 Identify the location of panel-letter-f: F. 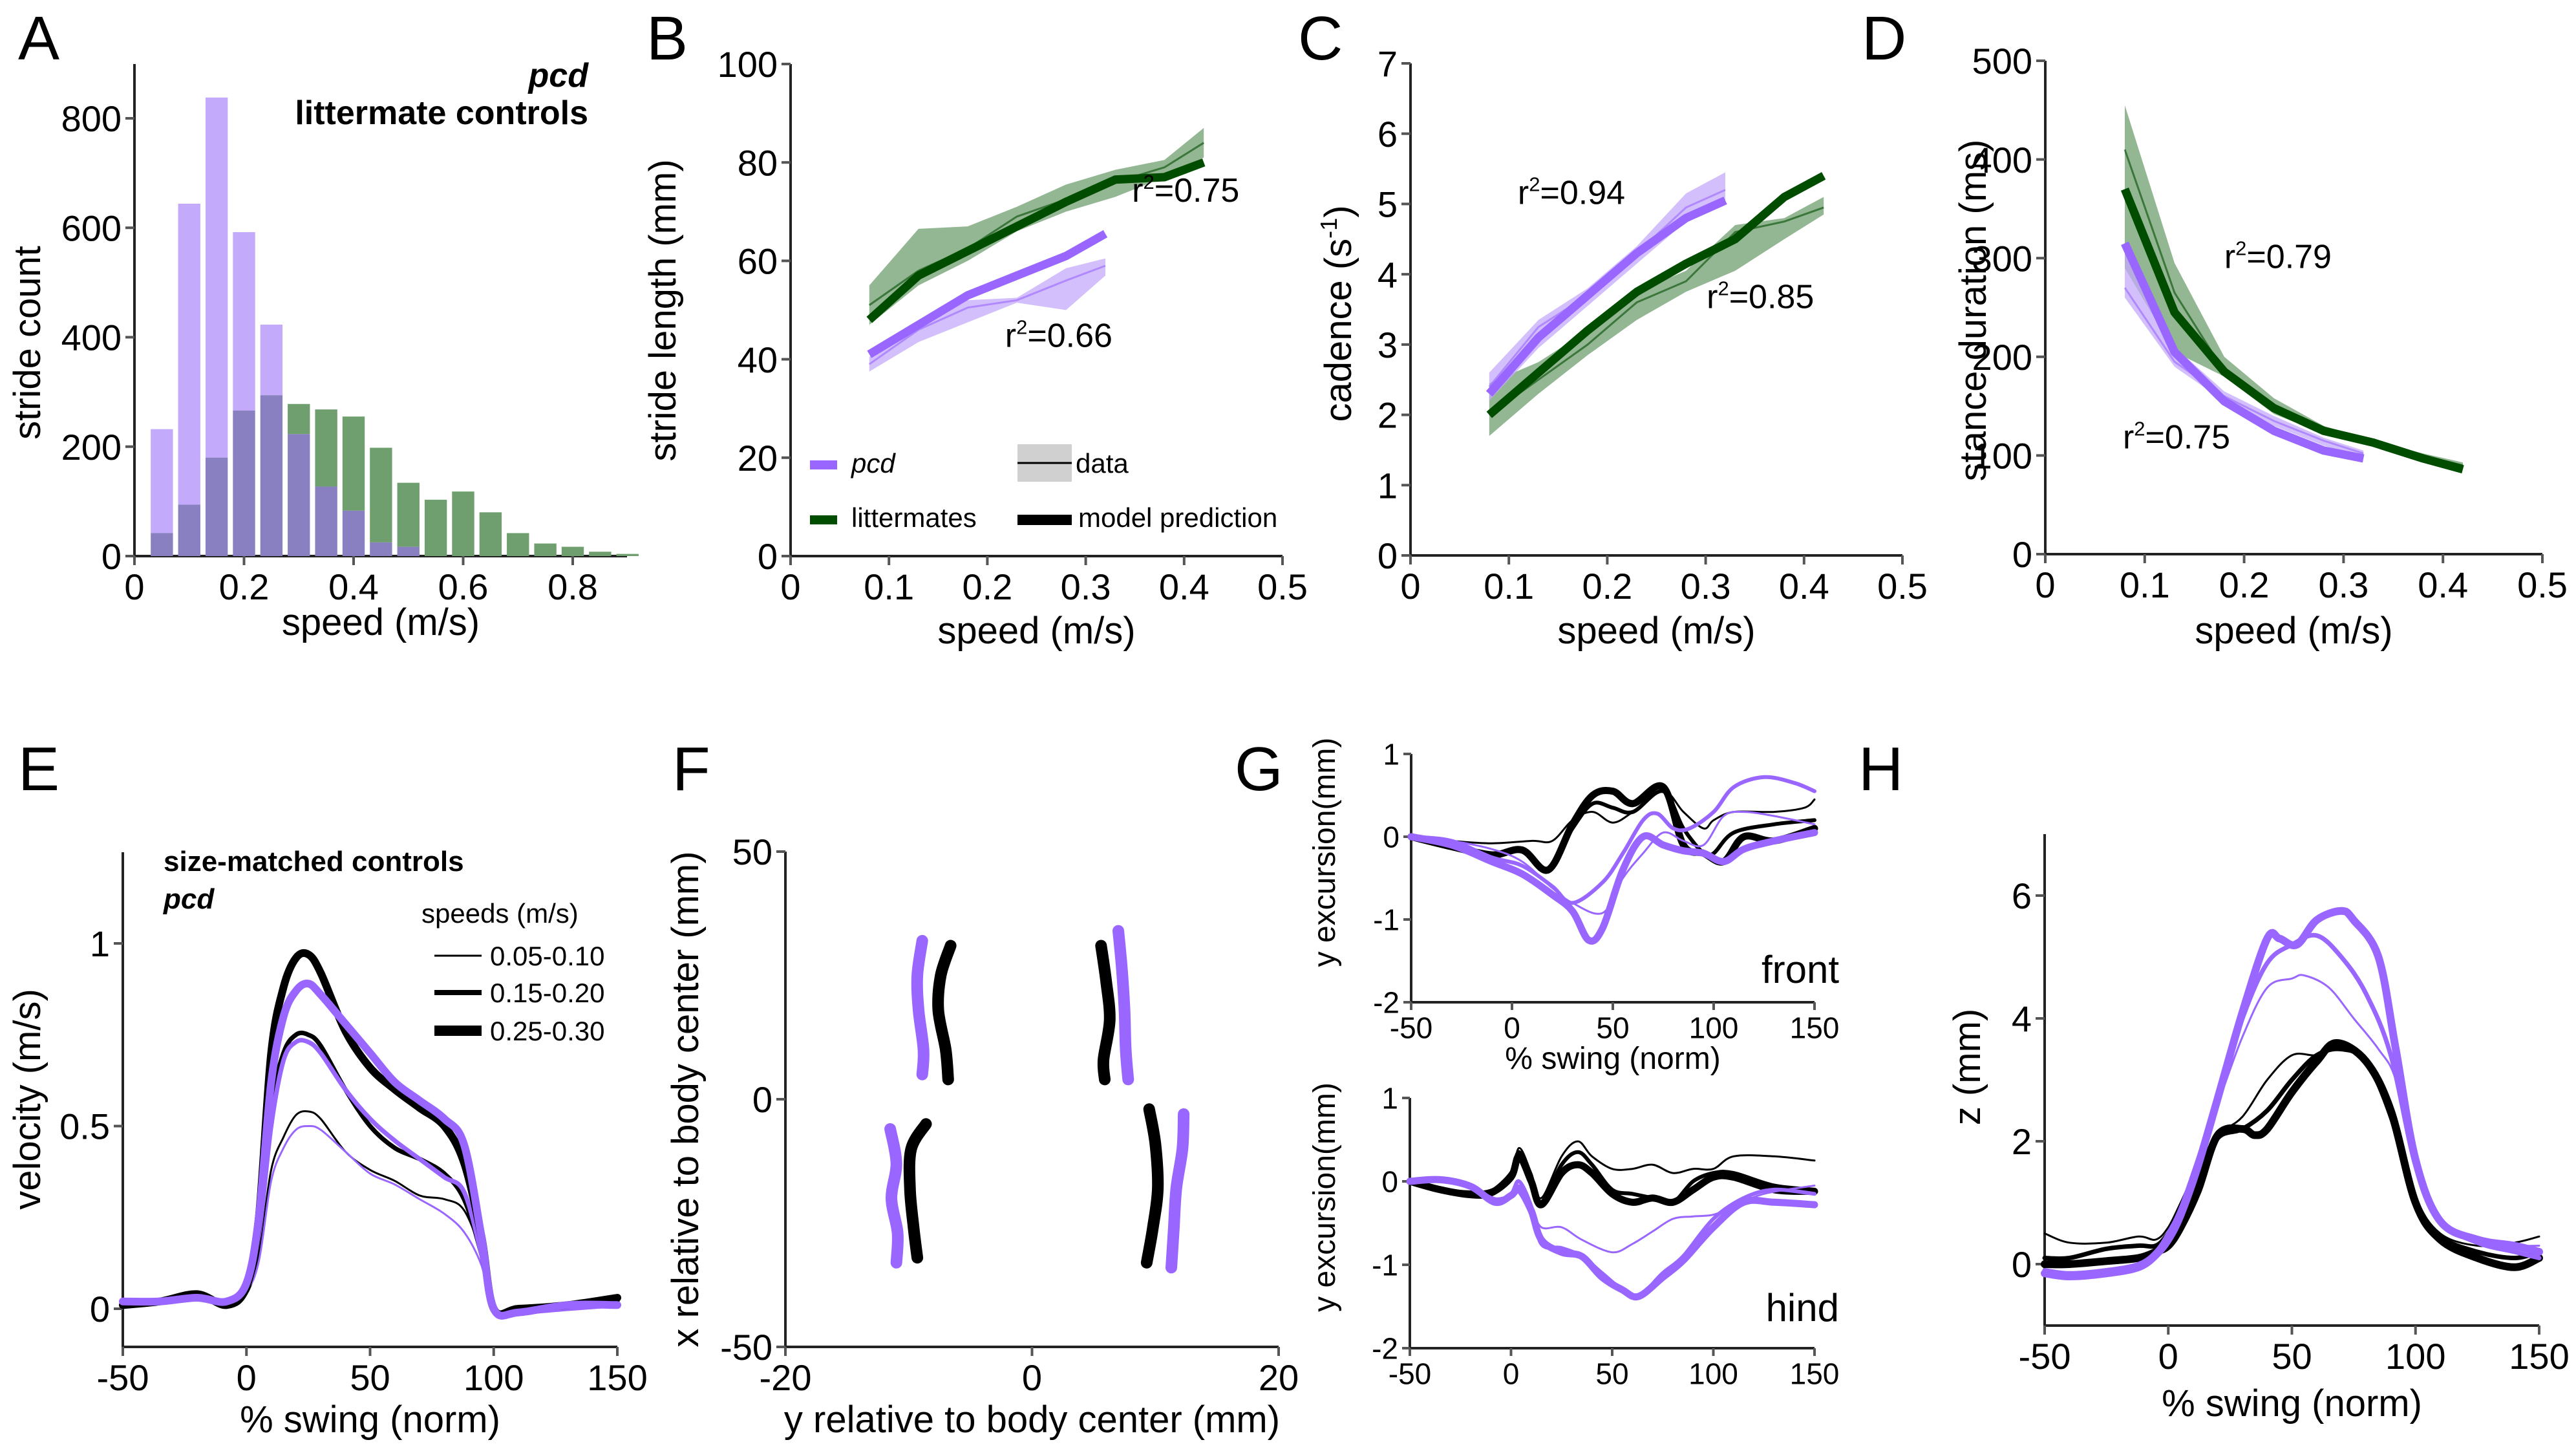
(691, 770).